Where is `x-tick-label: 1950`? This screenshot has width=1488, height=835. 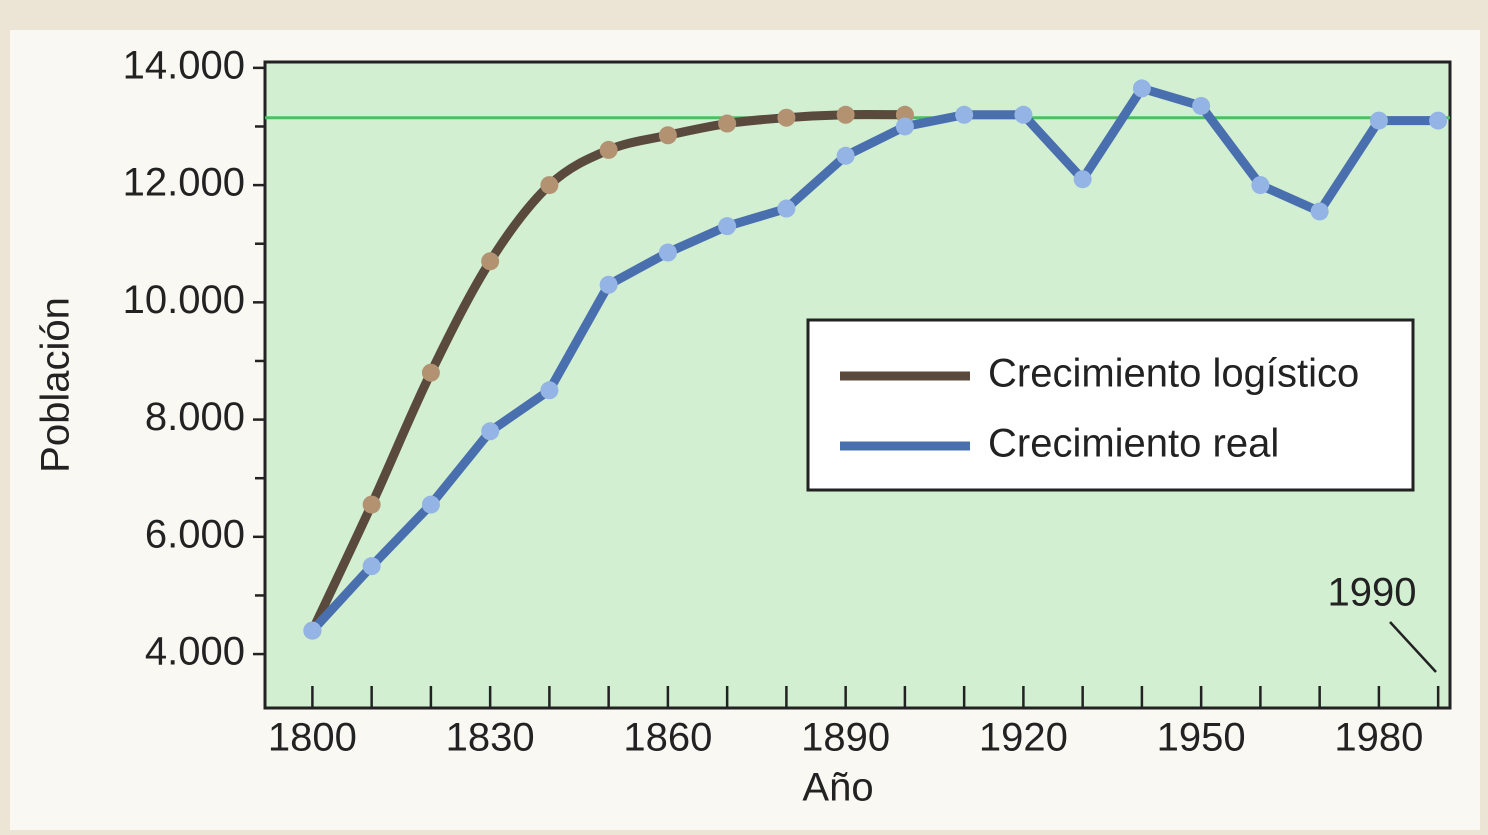 x-tick-label: 1950 is located at coordinates (1201, 738).